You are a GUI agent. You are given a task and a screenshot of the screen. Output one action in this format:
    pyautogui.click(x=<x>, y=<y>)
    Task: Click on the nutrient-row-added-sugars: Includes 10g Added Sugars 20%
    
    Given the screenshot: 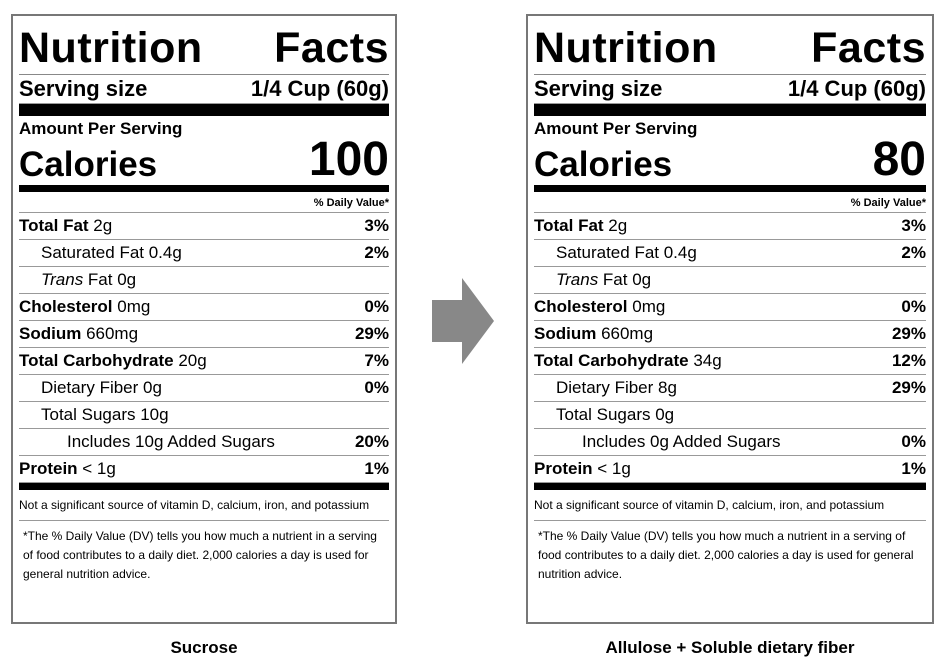 What is the action you would take?
    pyautogui.click(x=204, y=442)
    